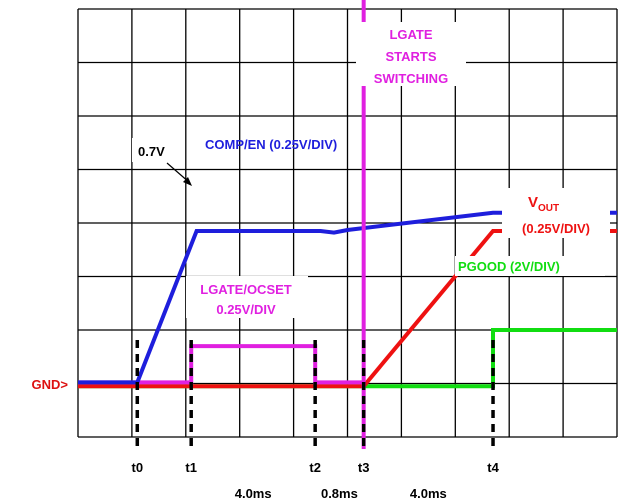  Describe the element at coordinates (187, 181) in the screenshot. I see `v07-arrowhead` at that location.